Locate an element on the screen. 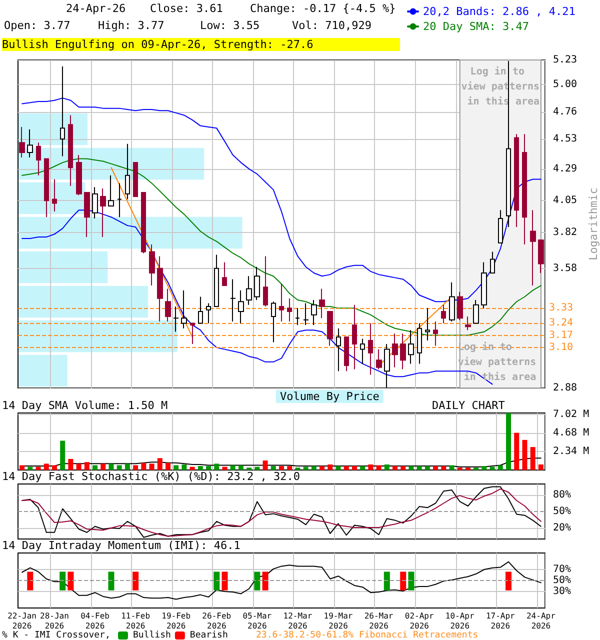  y-tick-label: 2.88 is located at coordinates (565, 388).